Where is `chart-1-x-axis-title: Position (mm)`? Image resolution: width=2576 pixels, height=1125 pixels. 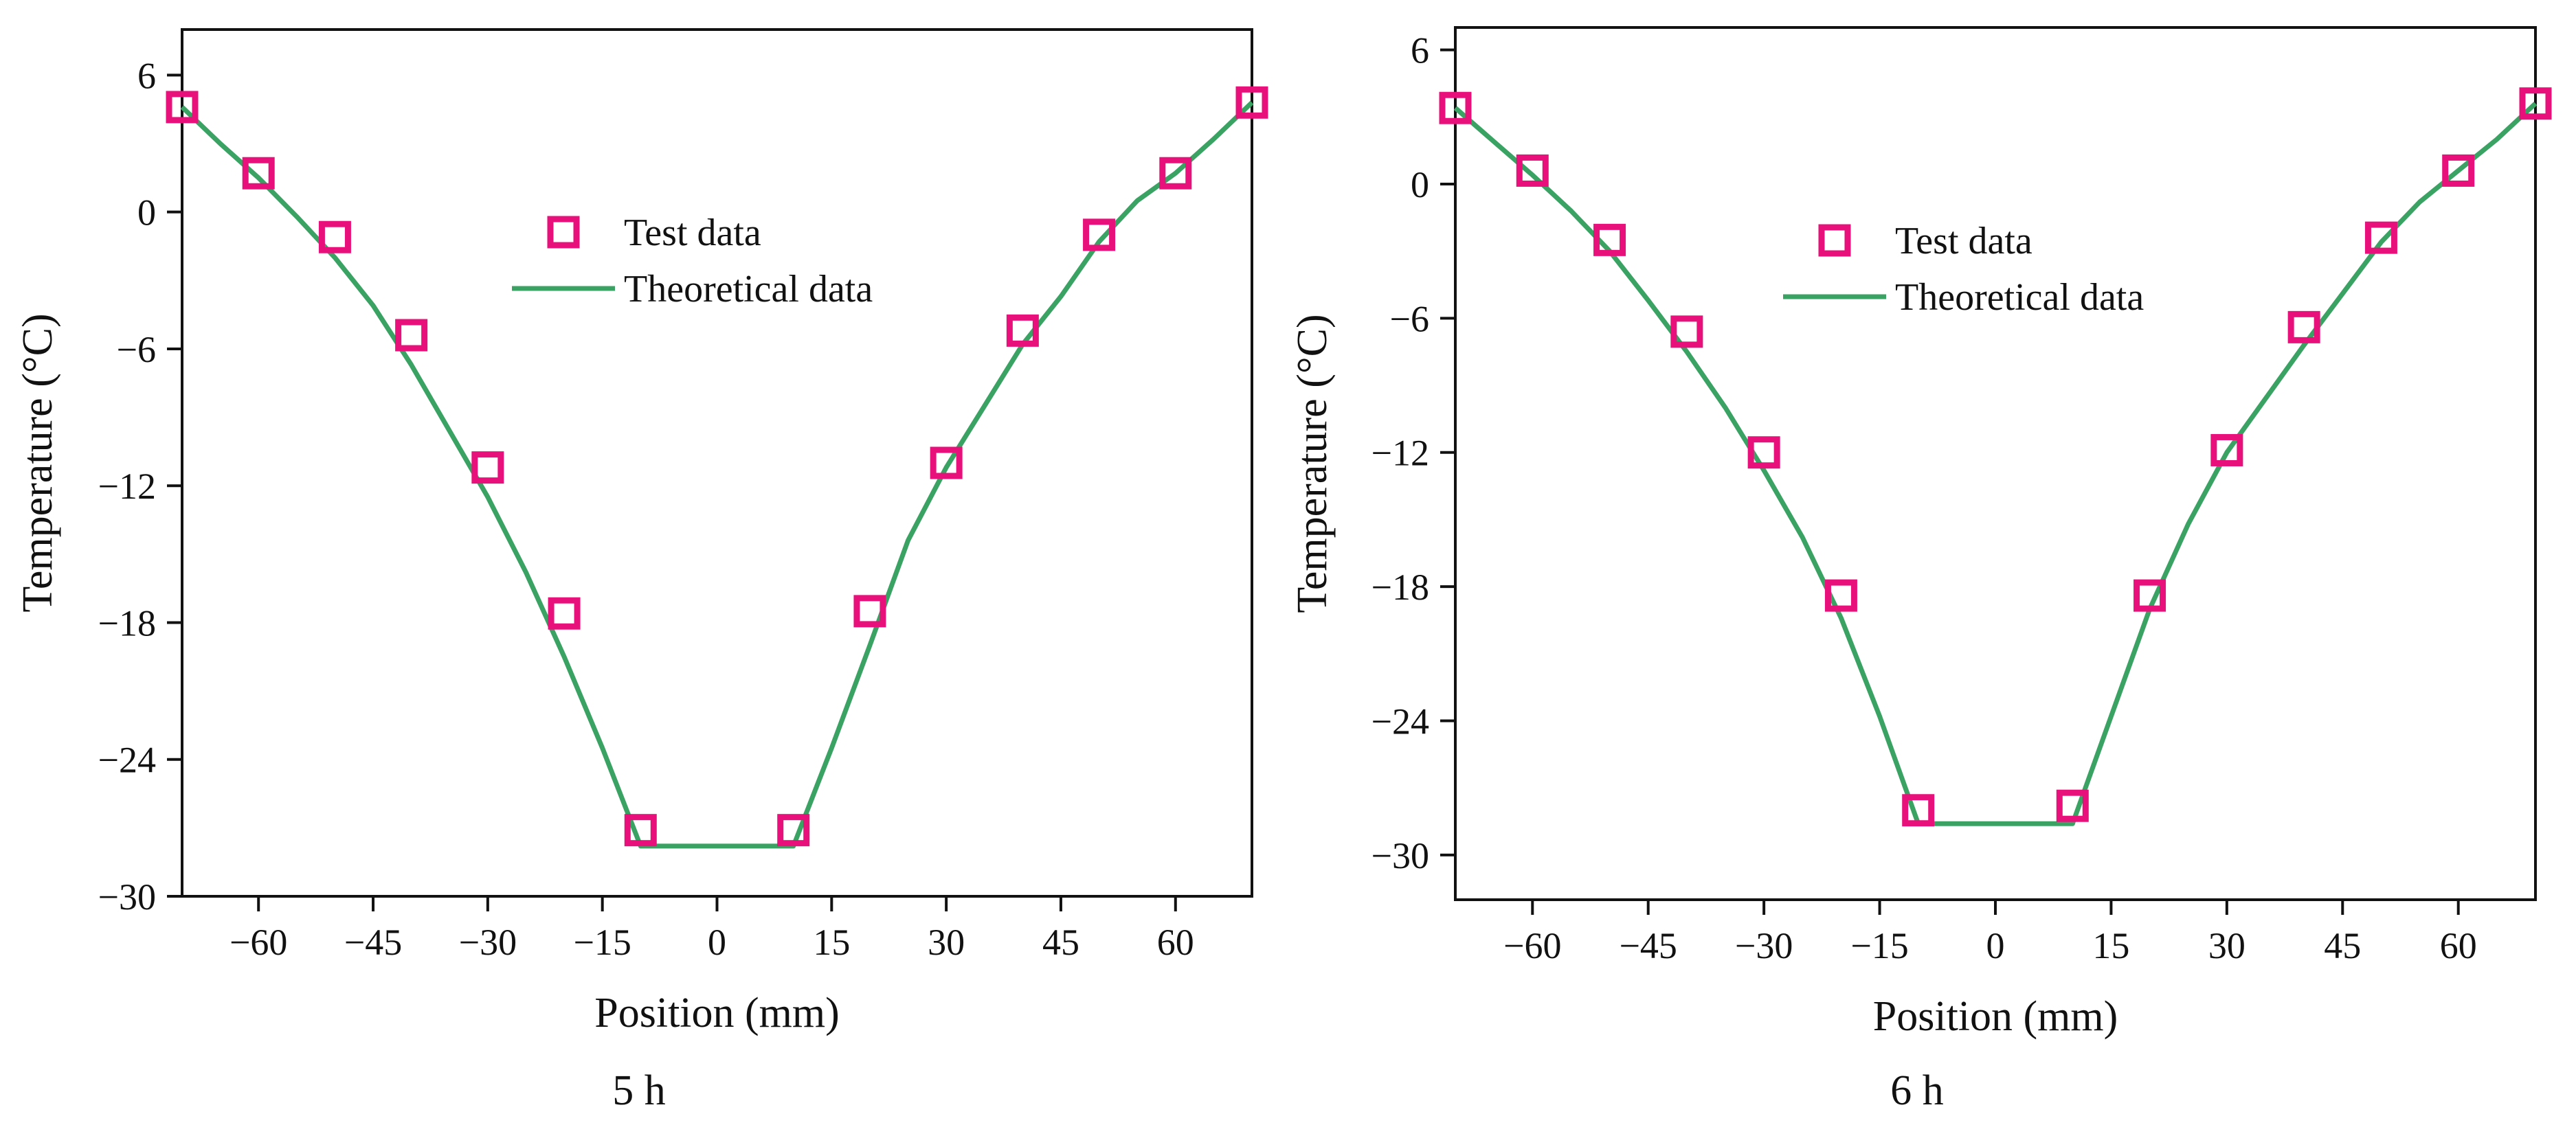 chart-1-x-axis-title: Position (mm) is located at coordinates (1995, 1016).